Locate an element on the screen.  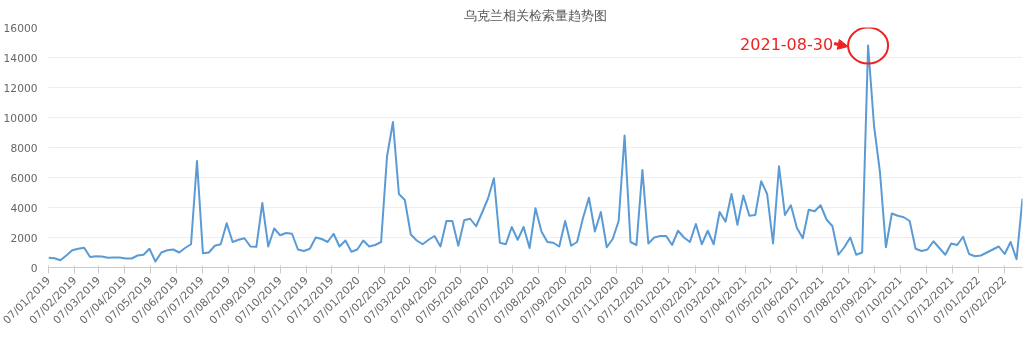
y-tick-label: 0 is located at coordinates (34, 268).